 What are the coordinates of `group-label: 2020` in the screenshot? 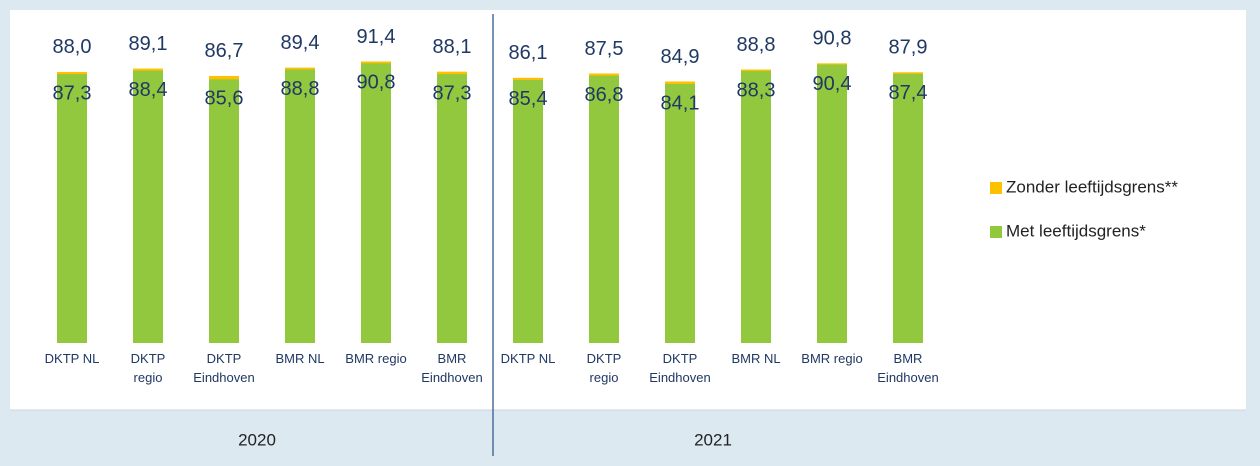 It's located at (257, 439).